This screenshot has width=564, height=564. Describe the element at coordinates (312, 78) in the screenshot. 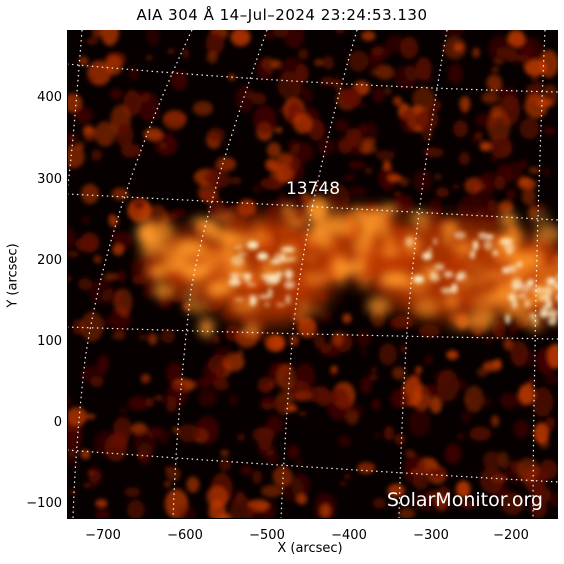

I see `grid-latitude-line` at that location.